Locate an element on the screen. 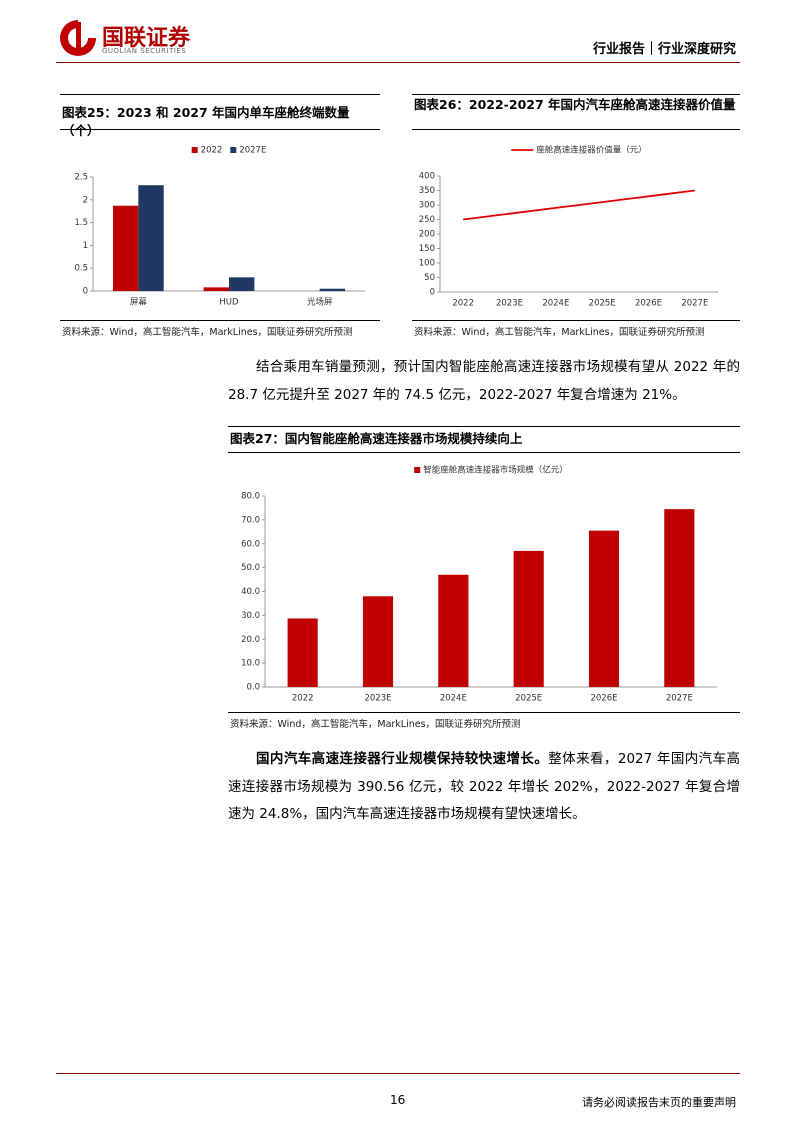 The image size is (794, 1123). footer-rule is located at coordinates (398, 1073).